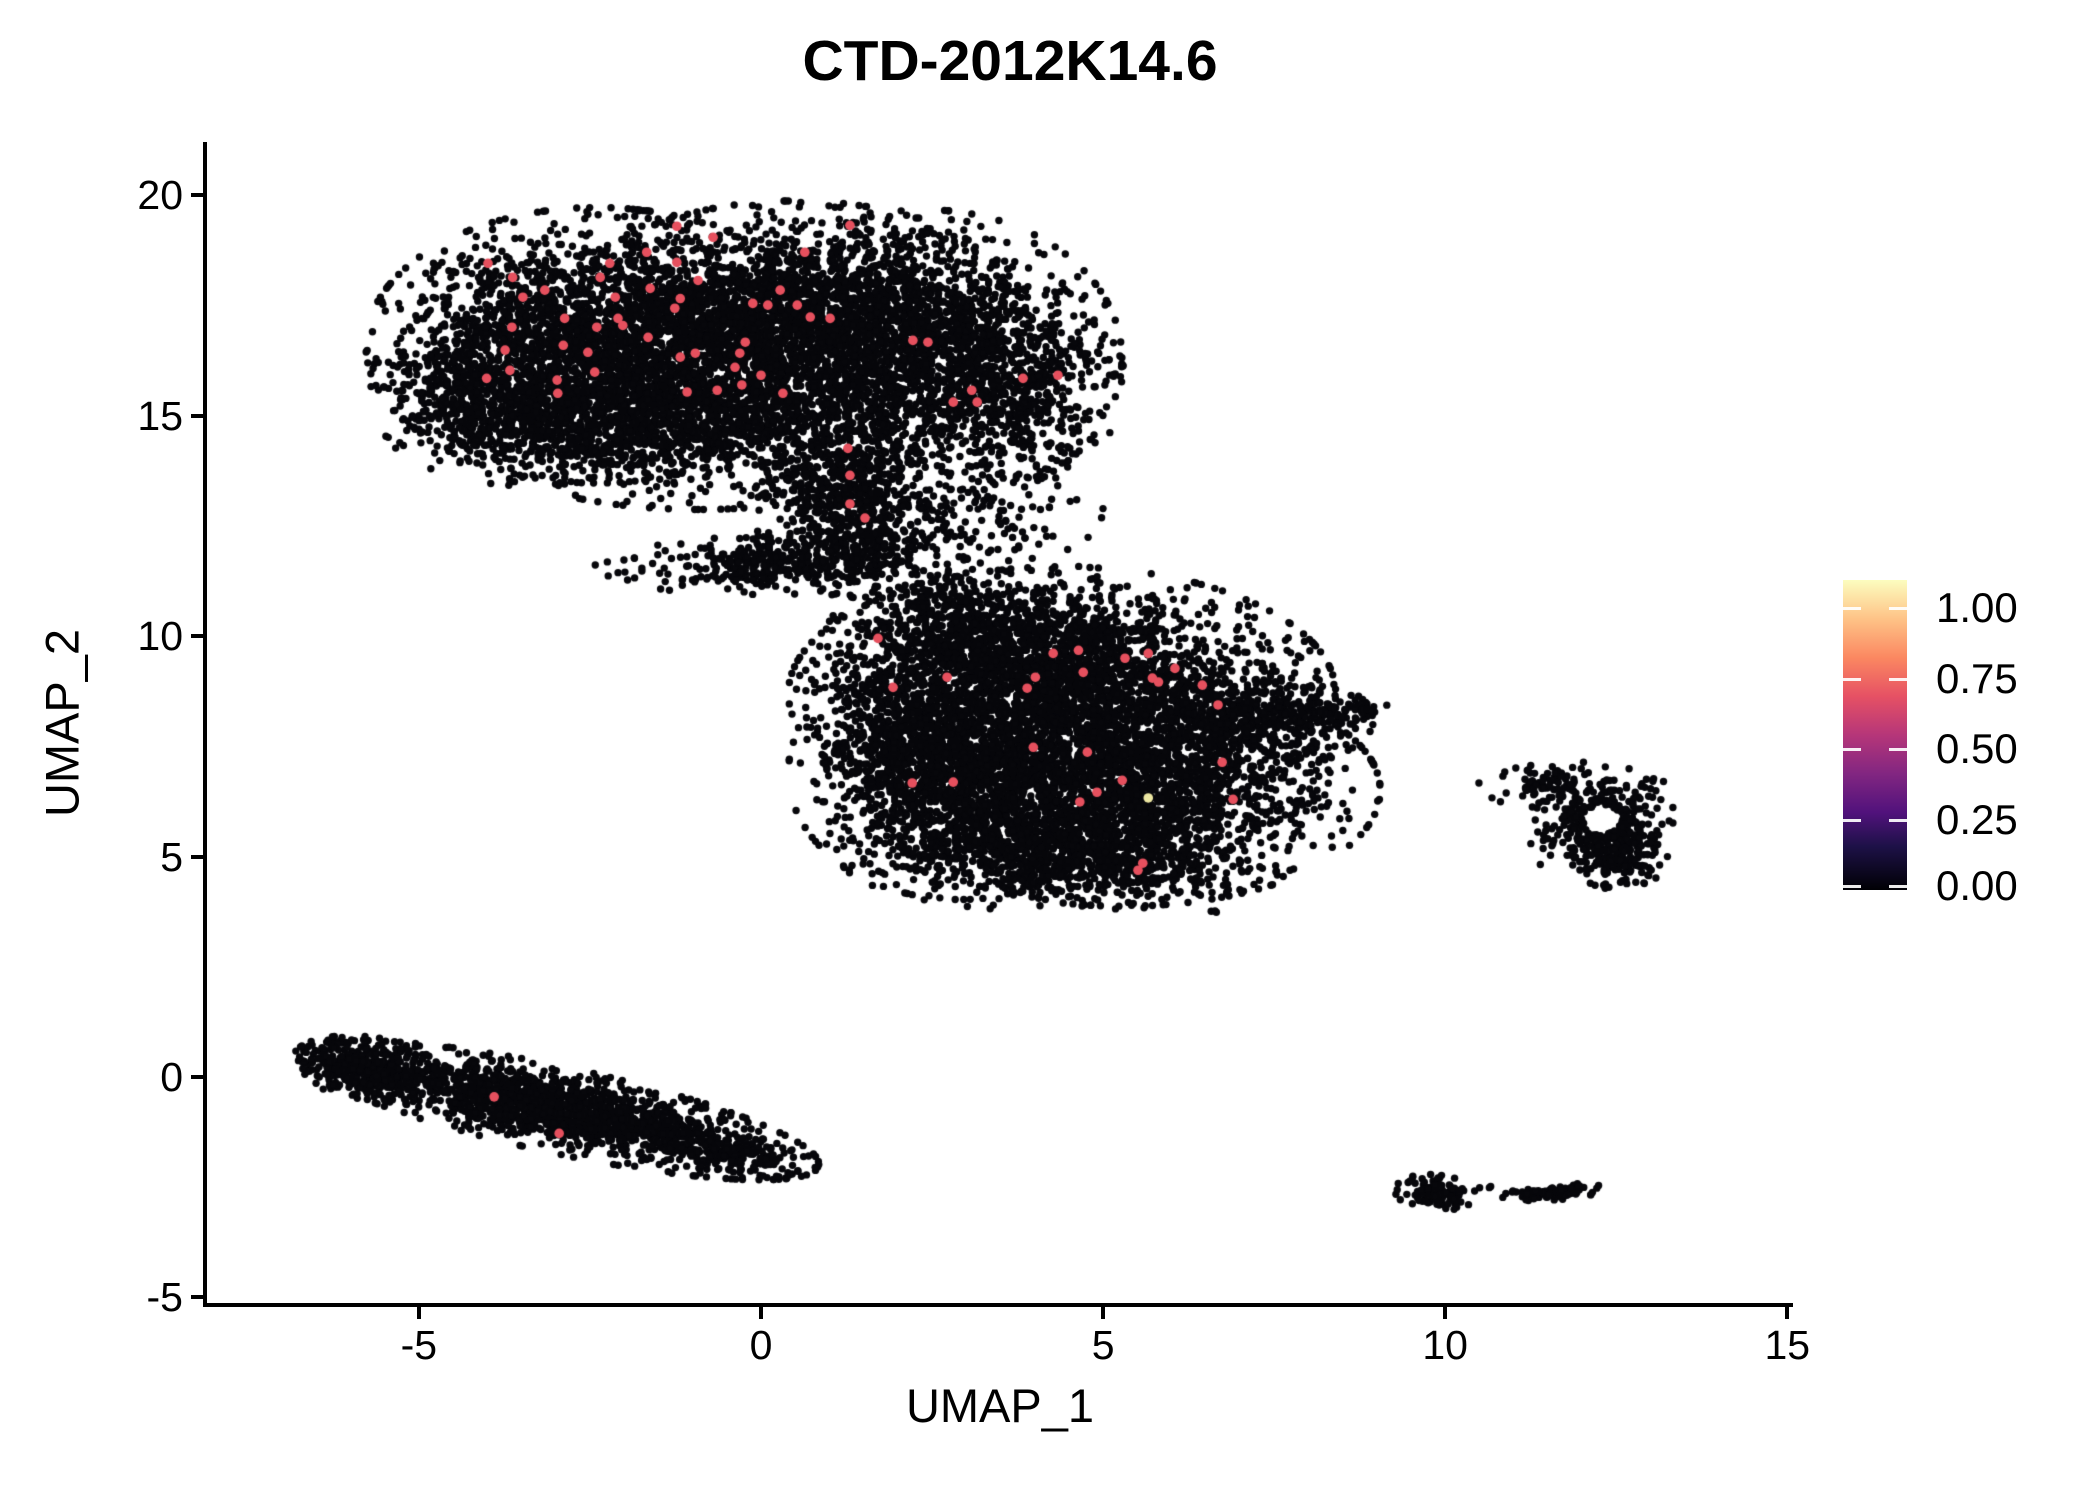 The image size is (2100, 1500). I want to click on x-tick-label: 0, so click(761, 1345).